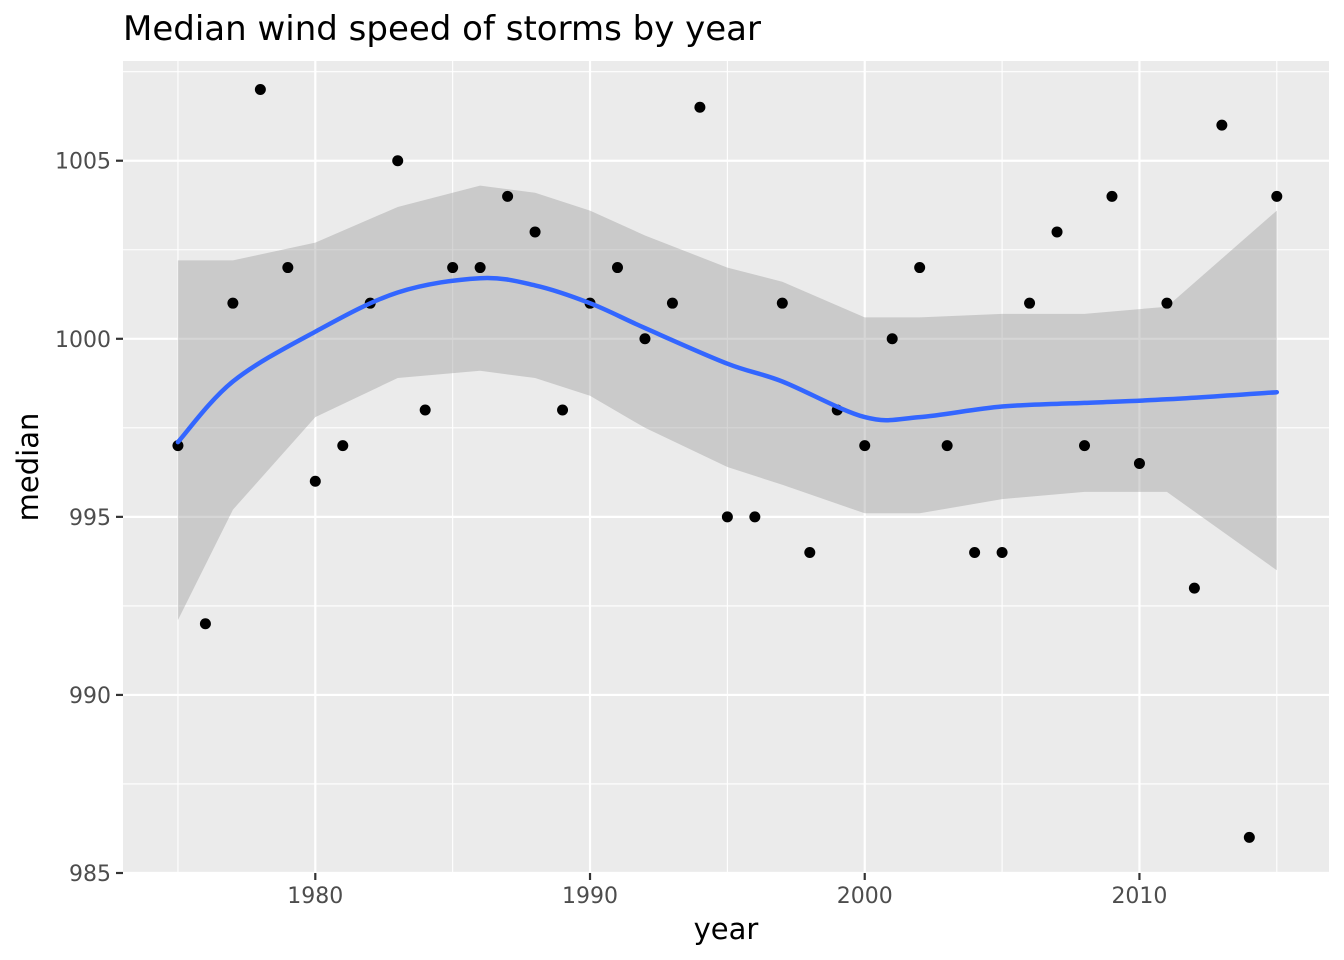  What do you see at coordinates (83, 162) in the screenshot?
I see `y-tick-label: 1005` at bounding box center [83, 162].